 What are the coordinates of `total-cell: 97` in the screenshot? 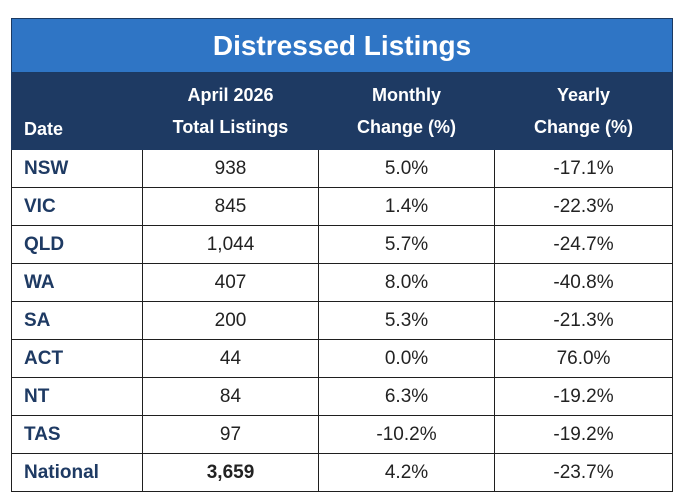 It's located at (230, 434).